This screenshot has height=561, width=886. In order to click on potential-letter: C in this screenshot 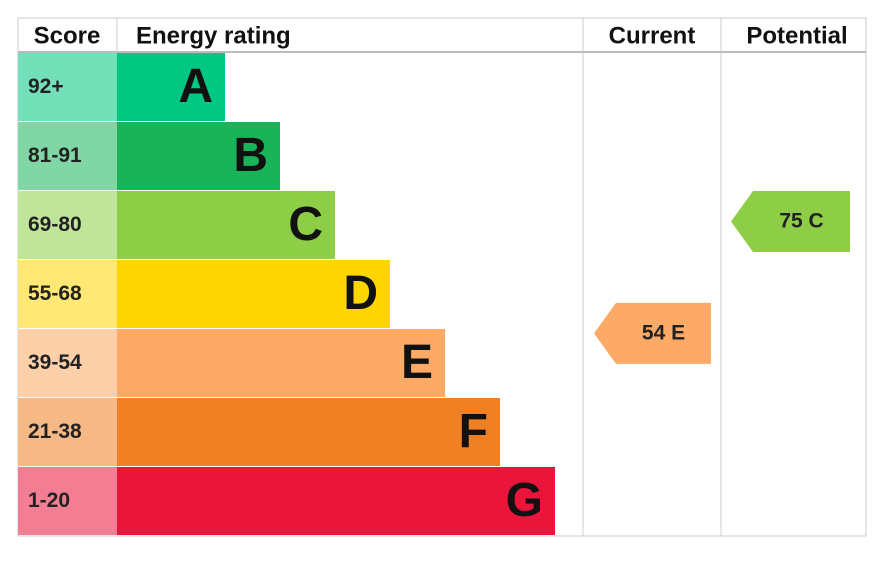, I will do `click(816, 220)`.